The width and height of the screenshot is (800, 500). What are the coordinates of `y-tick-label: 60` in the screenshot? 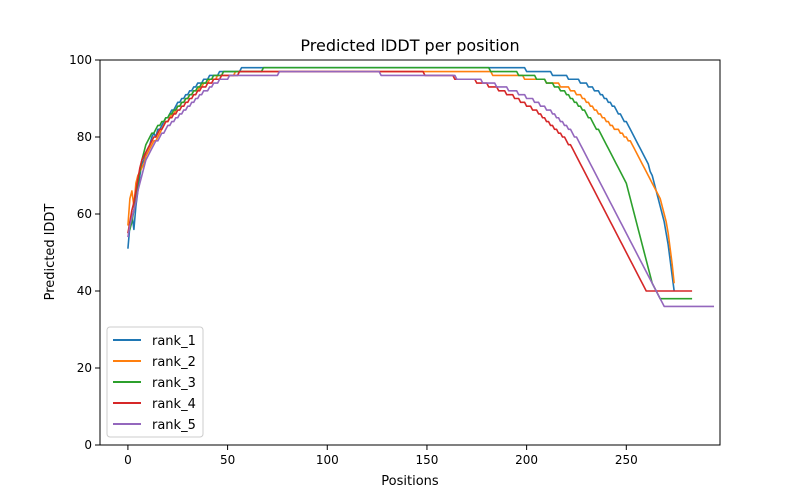 It's located at (84, 214).